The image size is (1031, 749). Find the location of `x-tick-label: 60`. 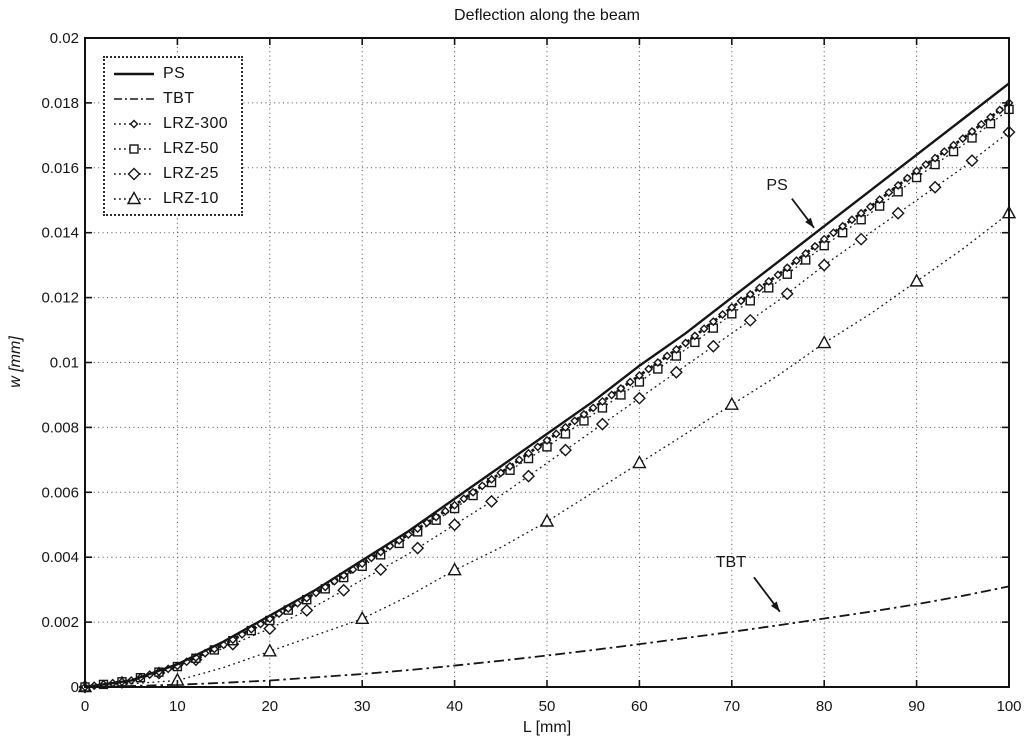

x-tick-label: 60 is located at coordinates (639, 706).